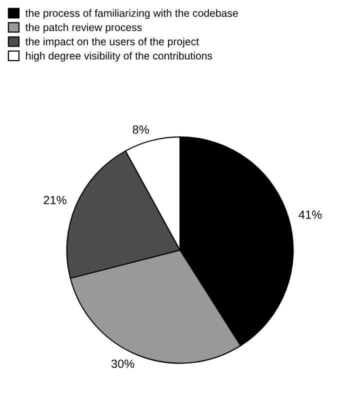 The width and height of the screenshot is (360, 410). Describe the element at coordinates (55, 200) in the screenshot. I see `data-label: 21%` at that location.